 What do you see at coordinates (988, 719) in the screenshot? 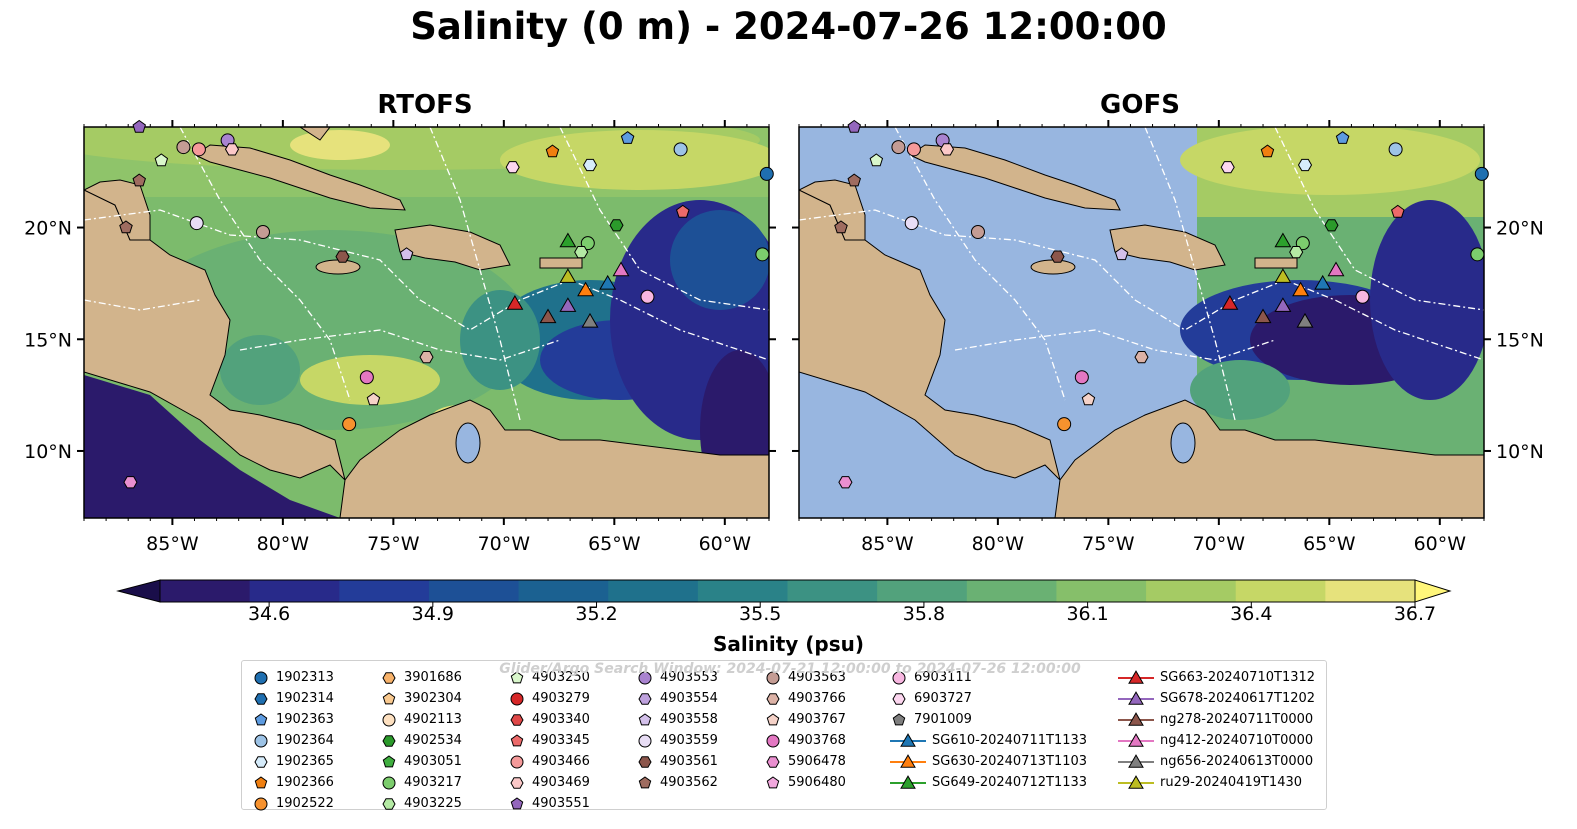
I see `legend-entry: 7901009` at bounding box center [988, 719].